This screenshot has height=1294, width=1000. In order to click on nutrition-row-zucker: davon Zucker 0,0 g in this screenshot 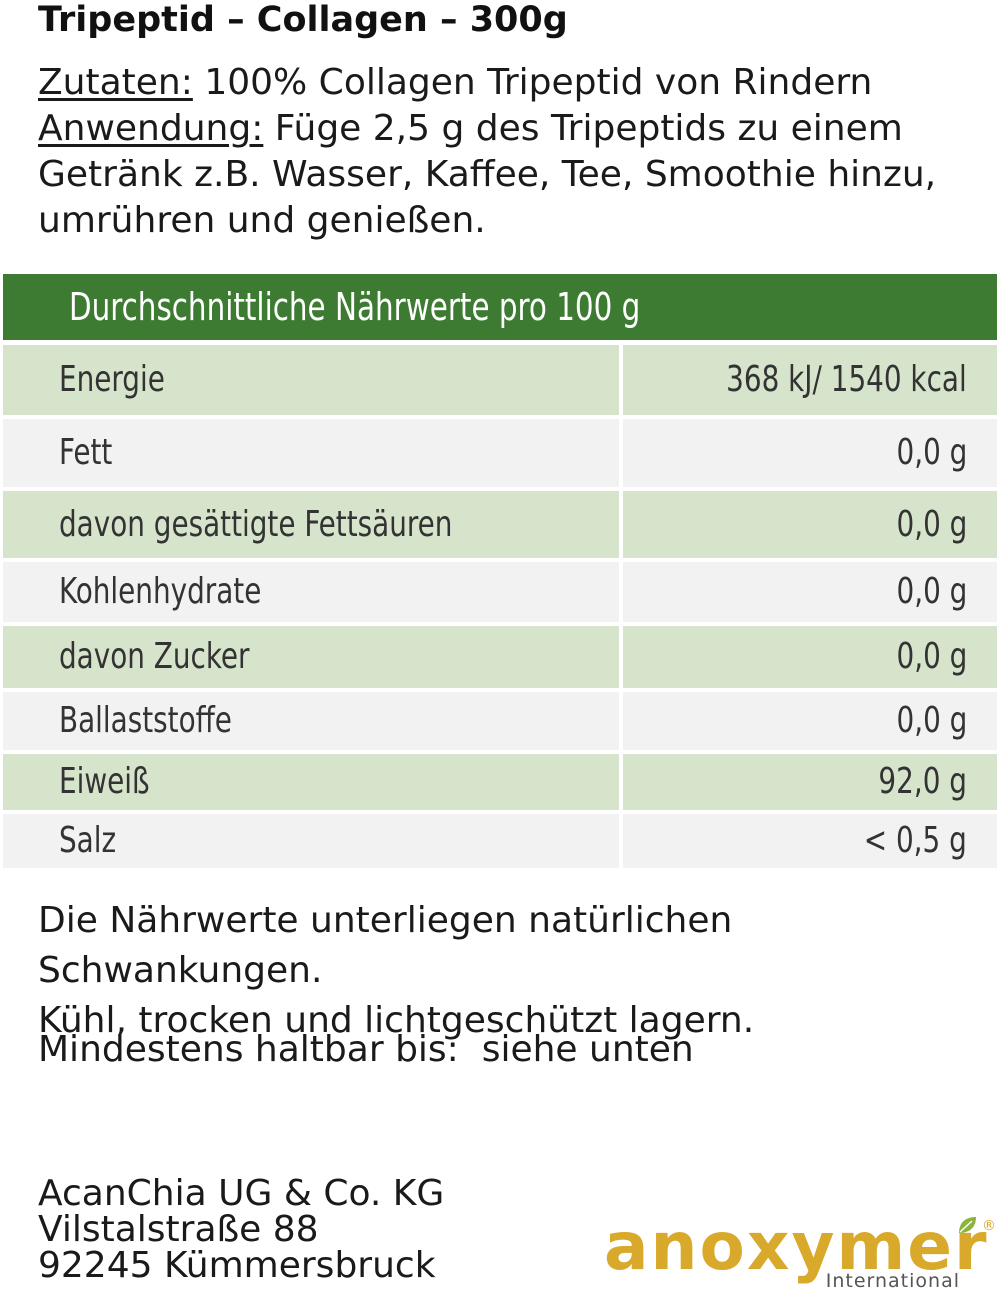, I will do `click(500, 657)`.